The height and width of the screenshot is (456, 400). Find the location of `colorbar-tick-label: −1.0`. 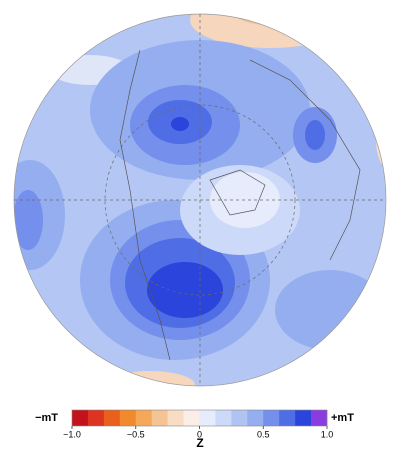

colorbar-tick-label: −1.0 is located at coordinates (72, 434).